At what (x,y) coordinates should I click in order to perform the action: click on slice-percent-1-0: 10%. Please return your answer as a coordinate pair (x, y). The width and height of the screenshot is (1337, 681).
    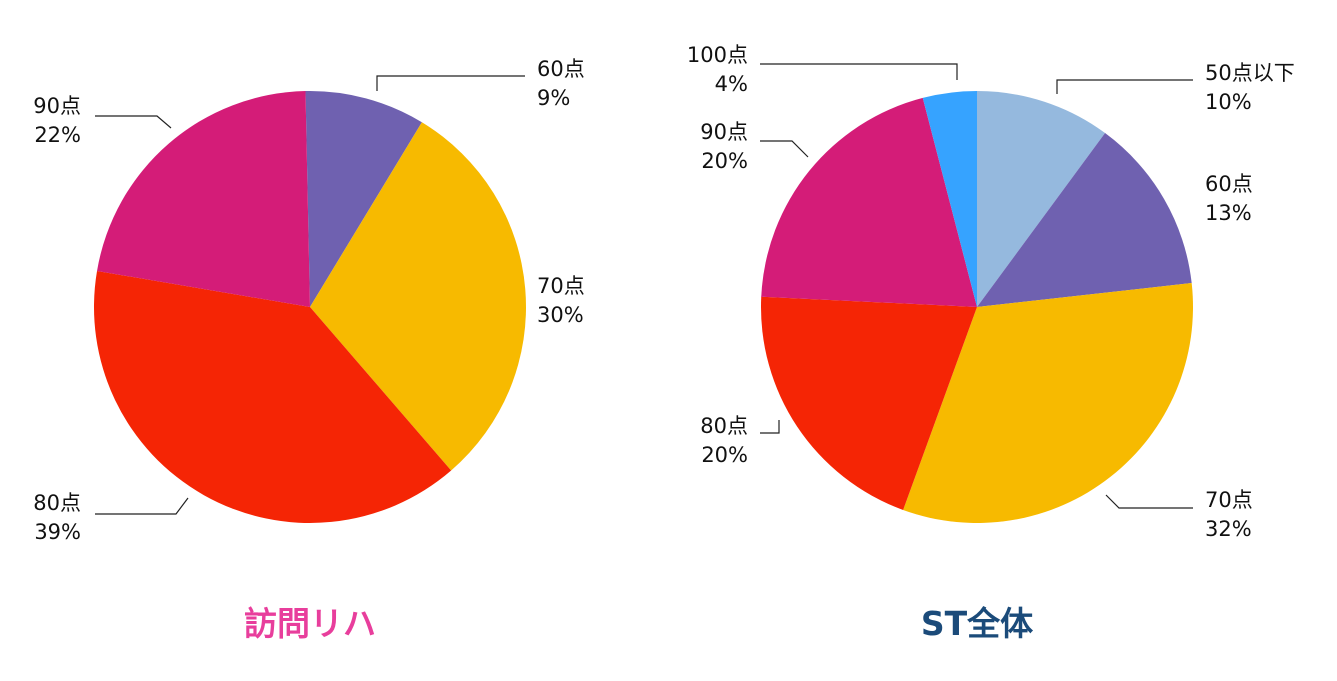
    Looking at the image, I should click on (1228, 102).